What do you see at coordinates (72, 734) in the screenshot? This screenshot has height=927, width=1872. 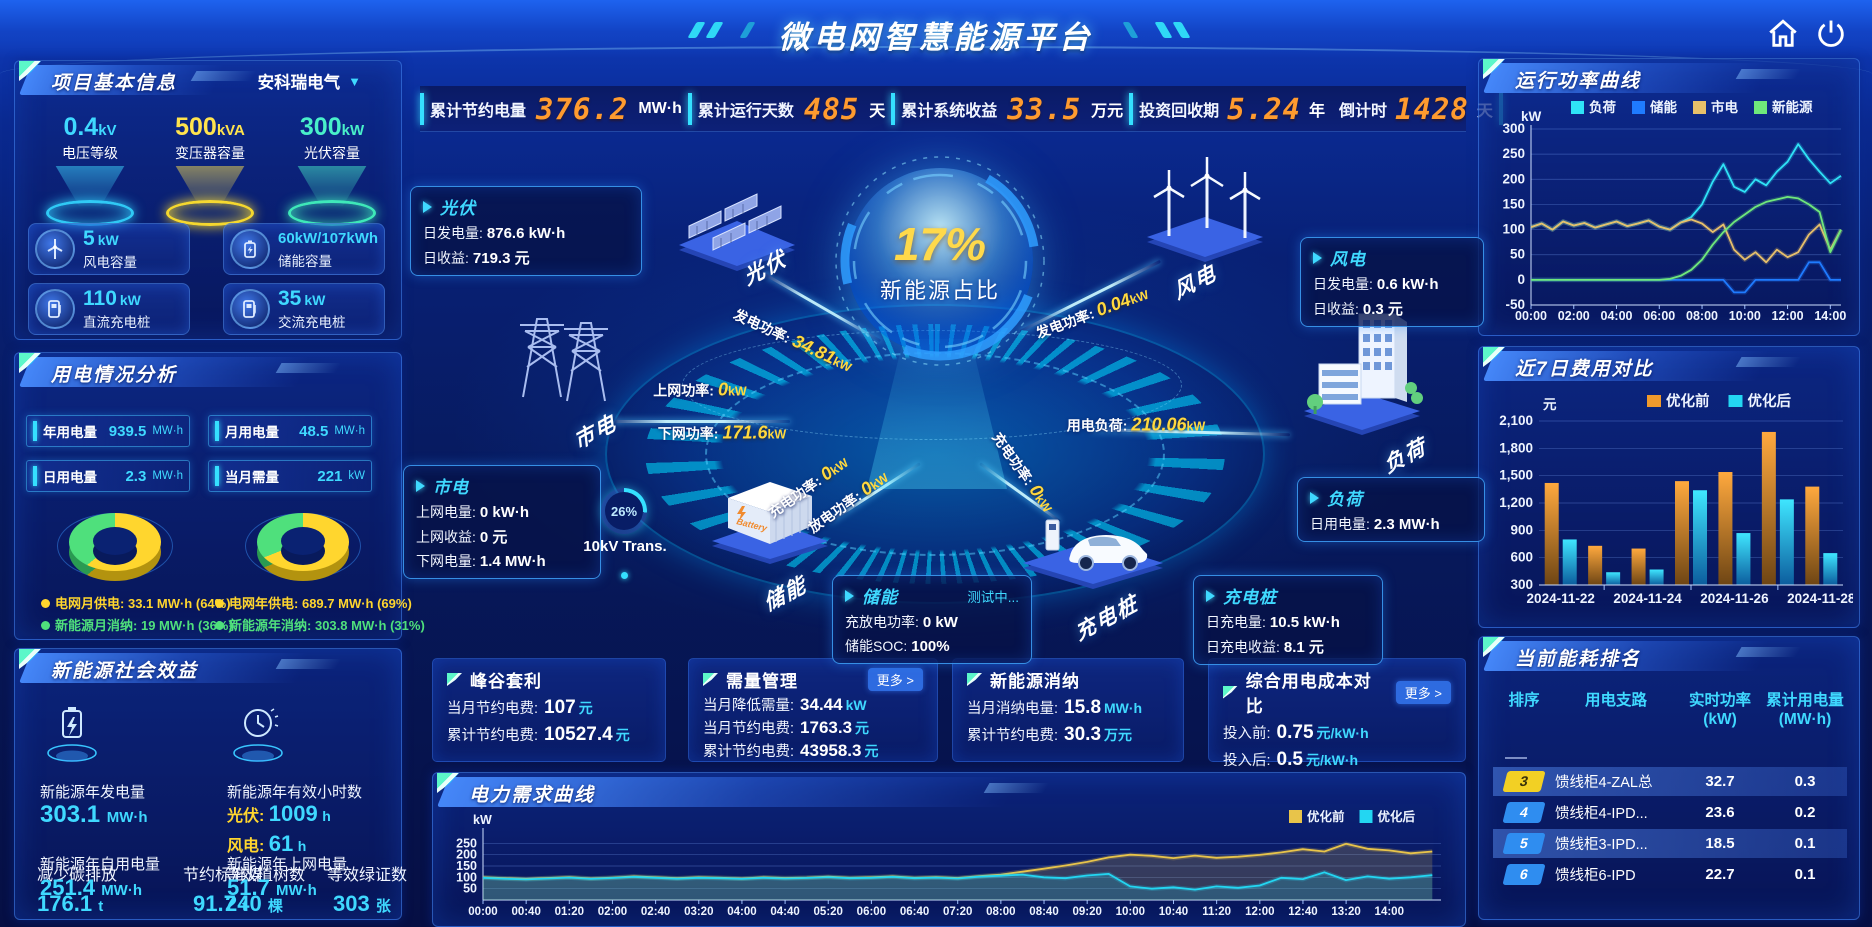 I see `generation-pedestal-icon` at bounding box center [72, 734].